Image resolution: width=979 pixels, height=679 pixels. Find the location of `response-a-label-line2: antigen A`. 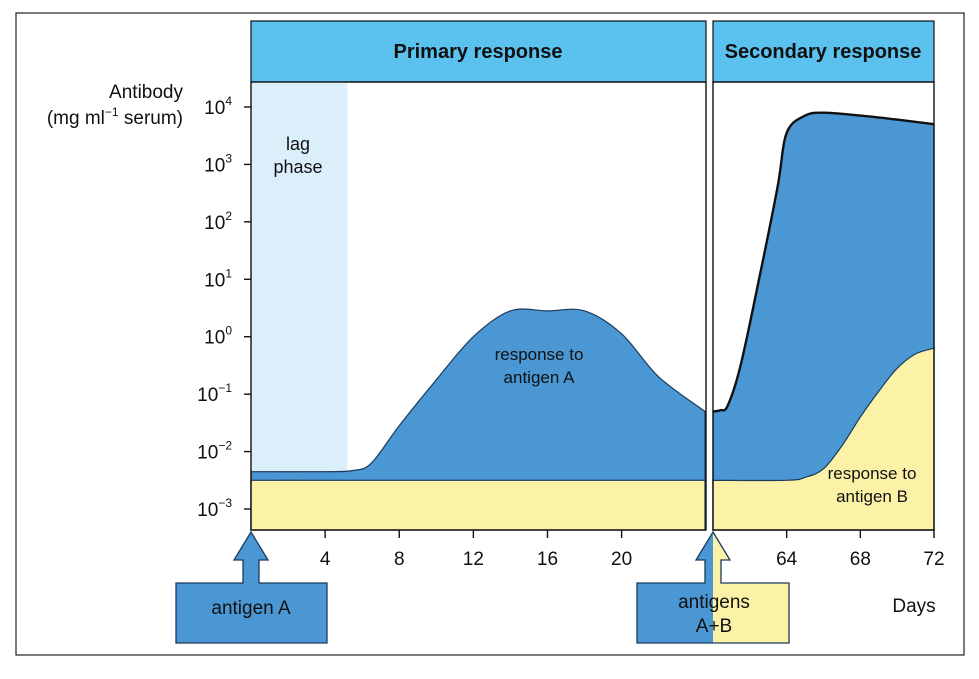

response-a-label-line2: antigen A is located at coordinates (540, 377).